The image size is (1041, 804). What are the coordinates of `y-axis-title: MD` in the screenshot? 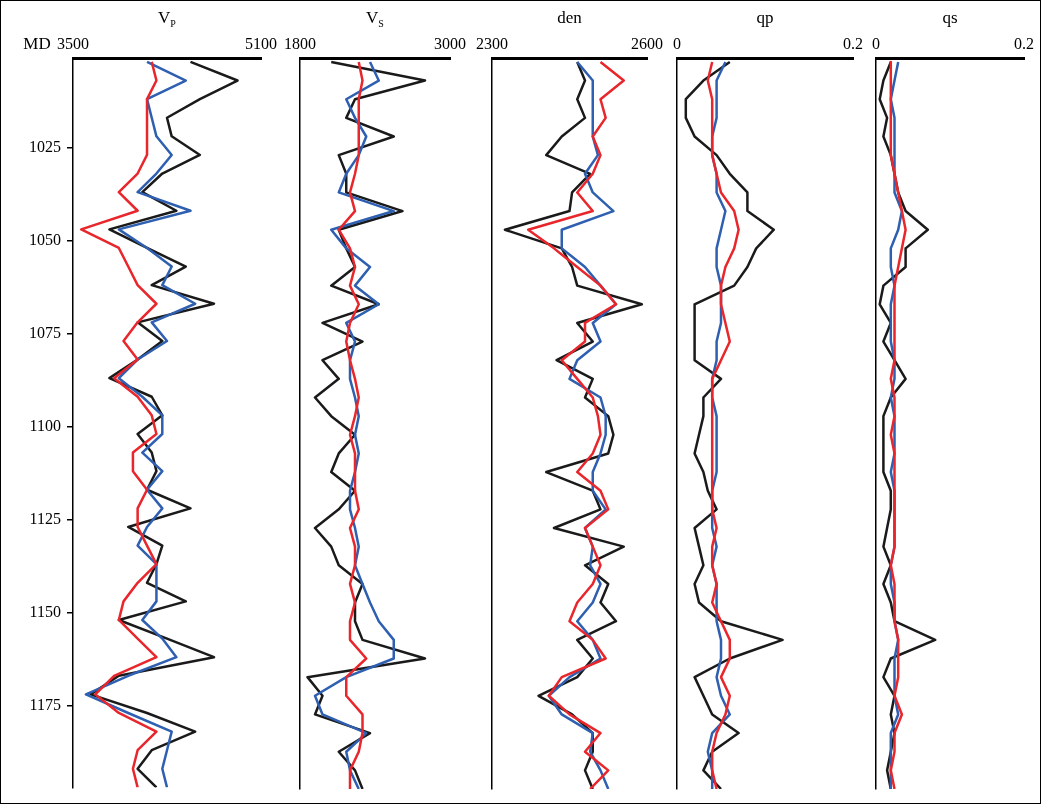 It's located at (37, 43).